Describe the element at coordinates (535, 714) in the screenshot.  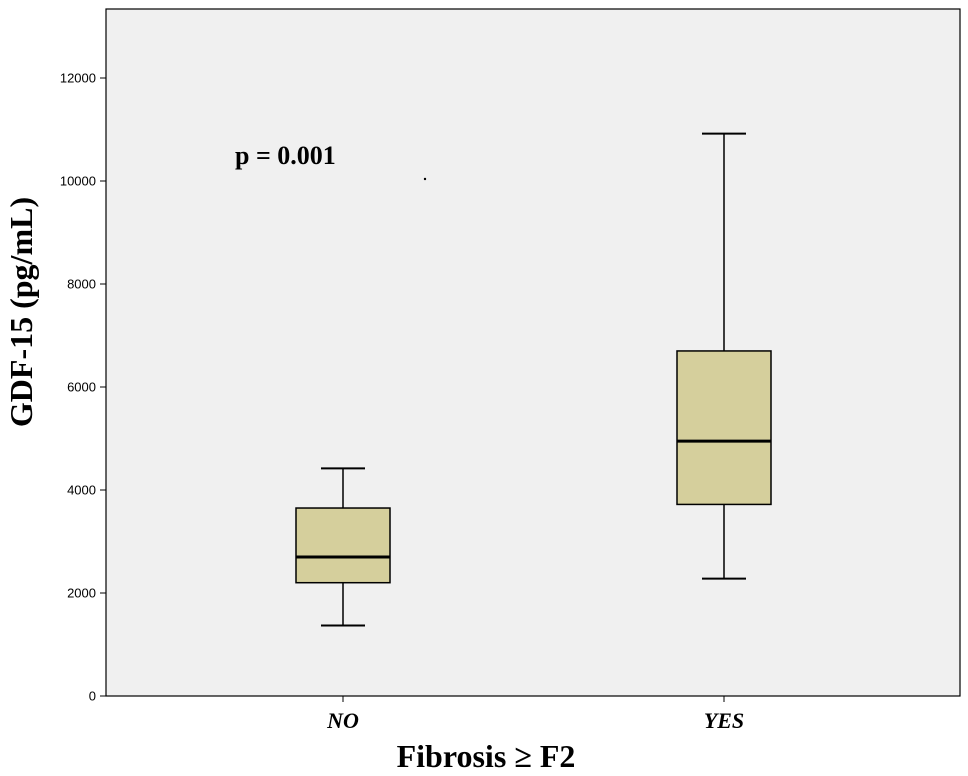
I see `x-axis: NO YES` at that location.